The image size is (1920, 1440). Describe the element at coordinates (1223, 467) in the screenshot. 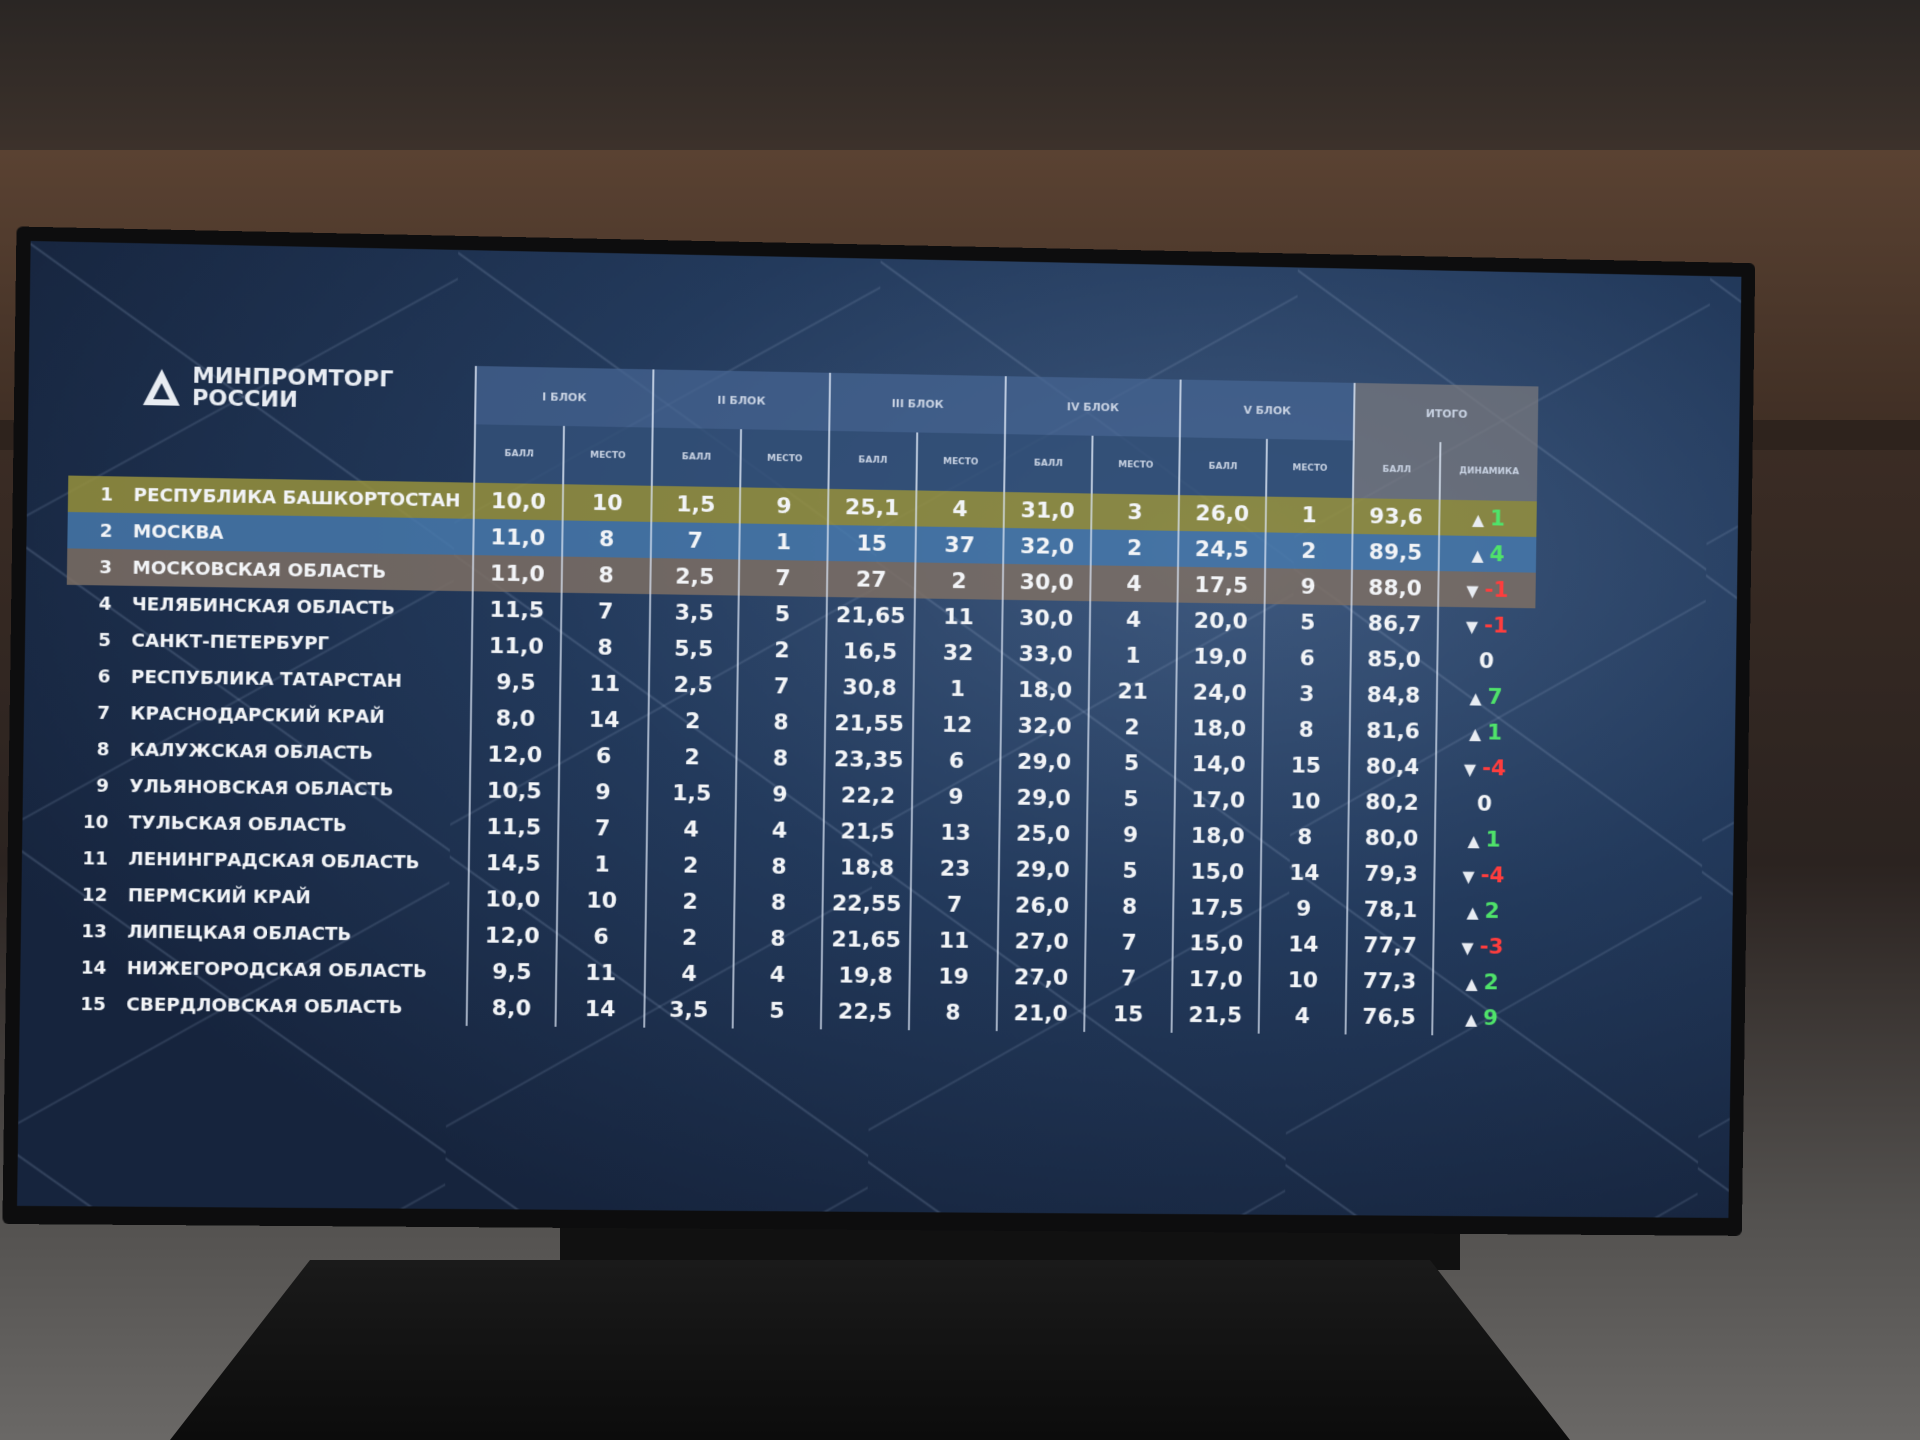

I see `subheader: БАЛЛ` at that location.